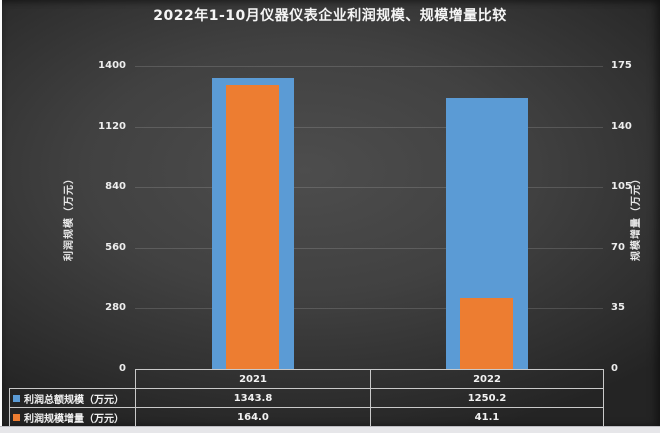 This screenshot has width=660, height=433. I want to click on left-axis-title: 利润规模（万元）, so click(69, 217).